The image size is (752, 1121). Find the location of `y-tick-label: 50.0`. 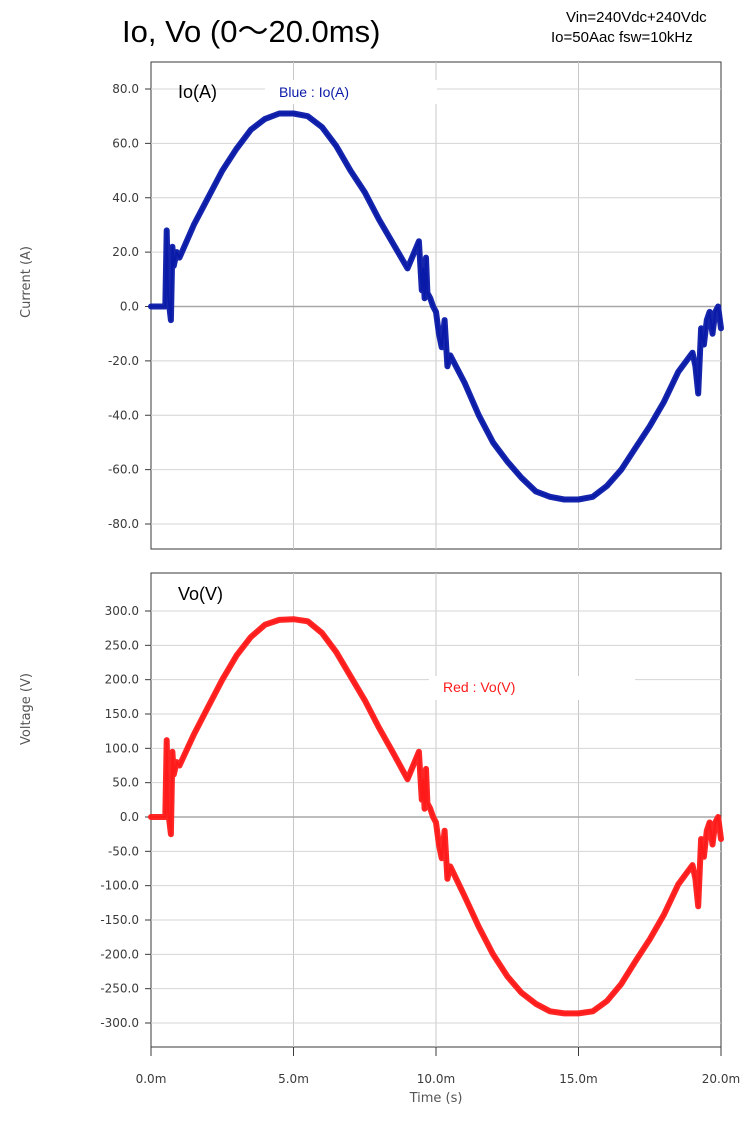

y-tick-label: 50.0 is located at coordinates (125, 783).